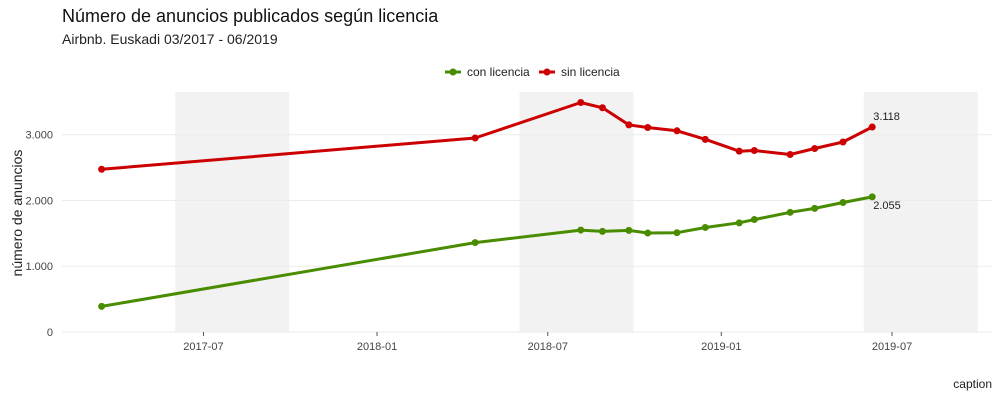  I want to click on y-axis-ticks: 0 1.000 2.000 3.000, so click(39, 234).